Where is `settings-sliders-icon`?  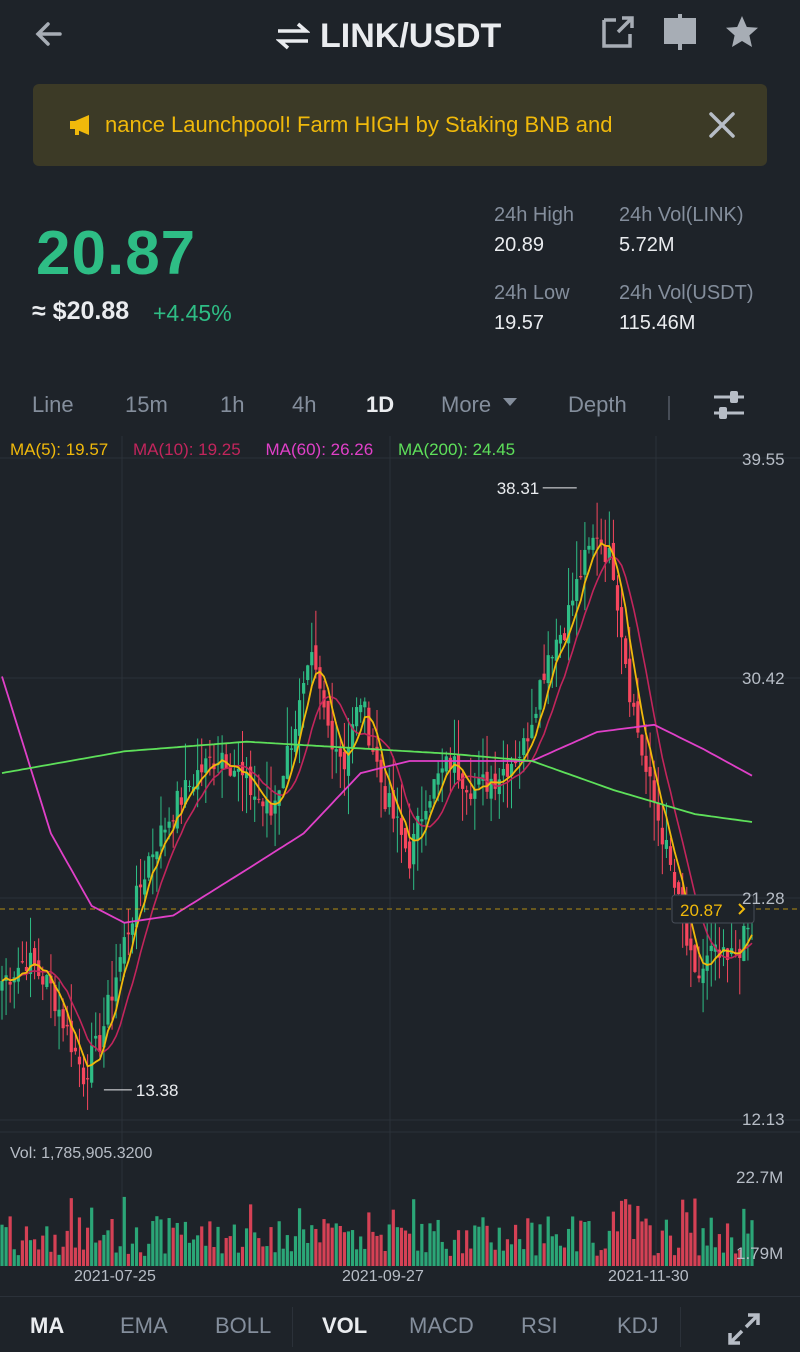 settings-sliders-icon is located at coordinates (729, 405).